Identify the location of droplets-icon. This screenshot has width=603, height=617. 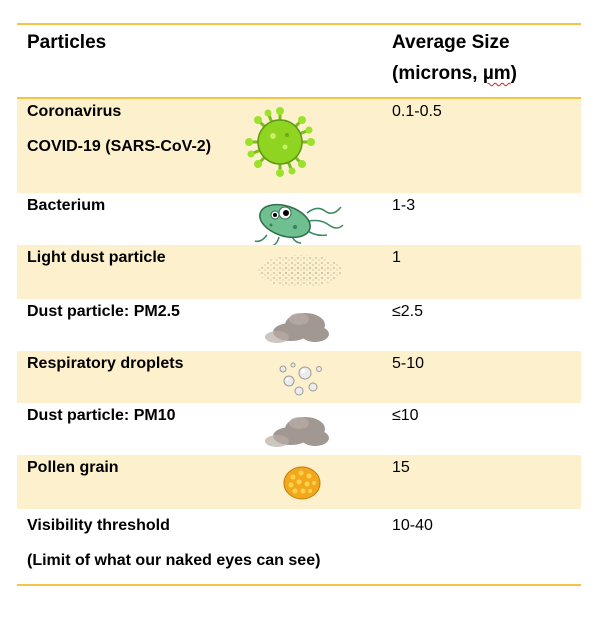
(300, 379).